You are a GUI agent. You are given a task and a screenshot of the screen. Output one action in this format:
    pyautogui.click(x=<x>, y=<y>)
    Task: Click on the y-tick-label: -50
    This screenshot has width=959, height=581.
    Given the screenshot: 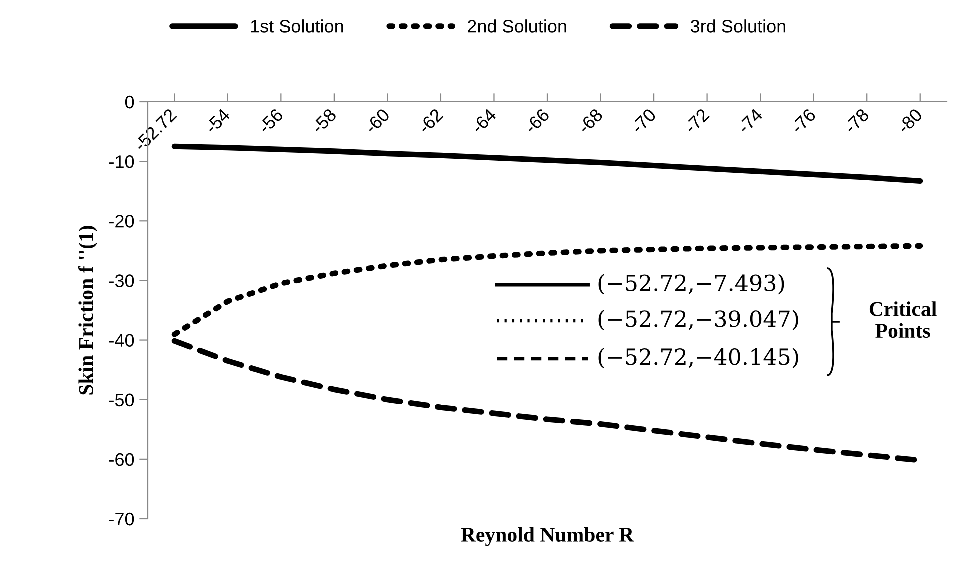 What is the action you would take?
    pyautogui.click(x=122, y=400)
    